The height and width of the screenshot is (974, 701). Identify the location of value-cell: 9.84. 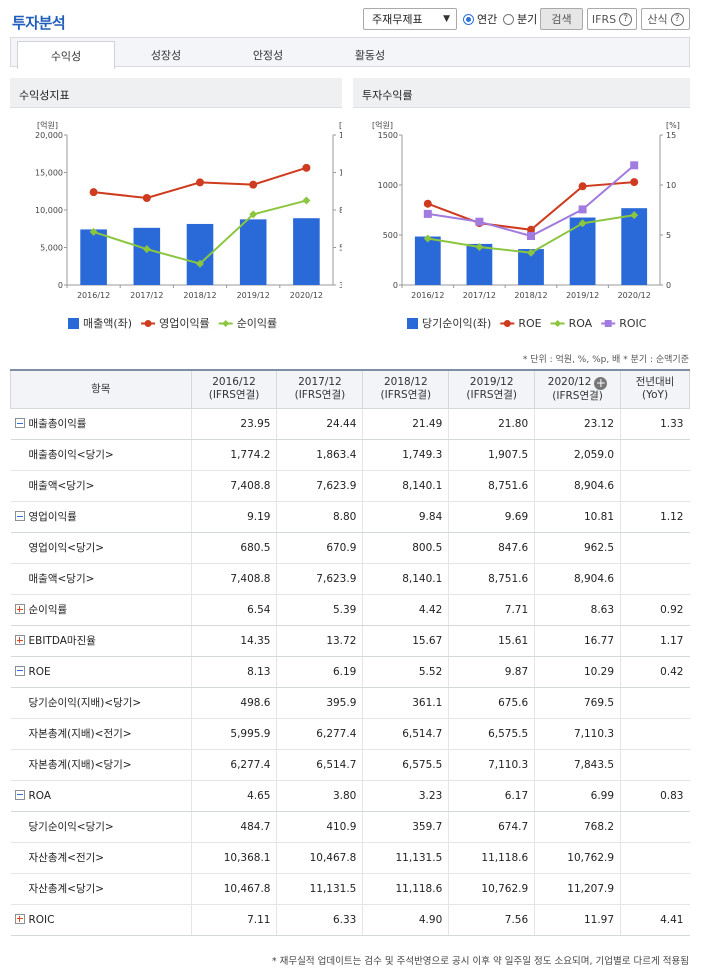
(405, 517).